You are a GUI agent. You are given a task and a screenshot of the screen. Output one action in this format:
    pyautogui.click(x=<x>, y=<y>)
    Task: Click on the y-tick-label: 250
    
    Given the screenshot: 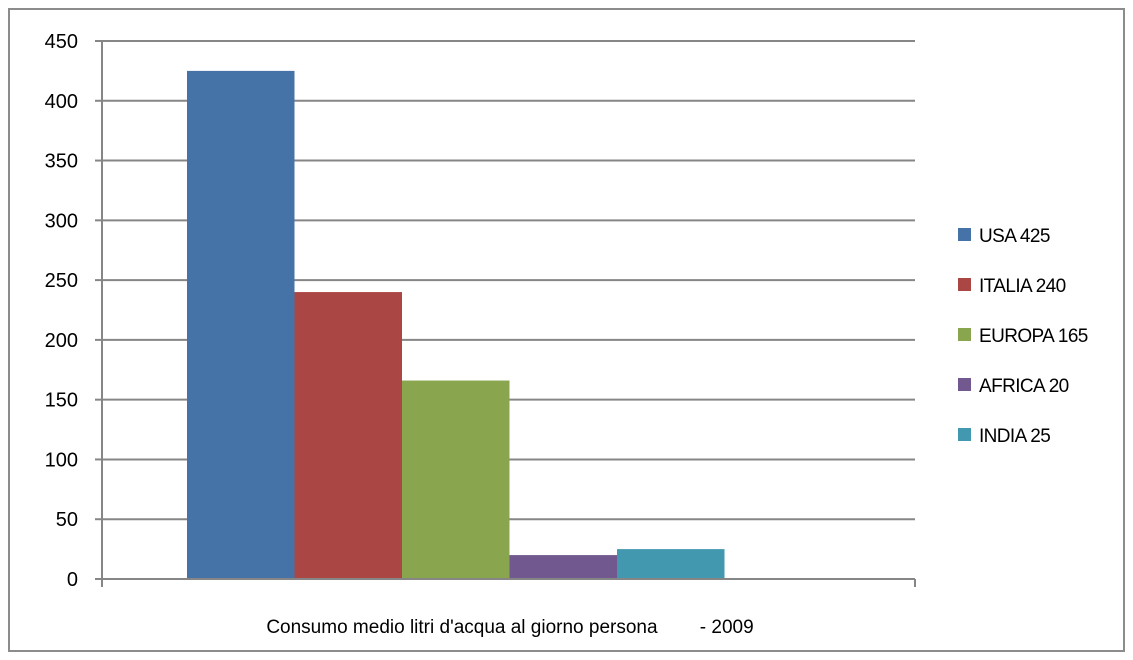 What is the action you would take?
    pyautogui.click(x=61, y=281)
    